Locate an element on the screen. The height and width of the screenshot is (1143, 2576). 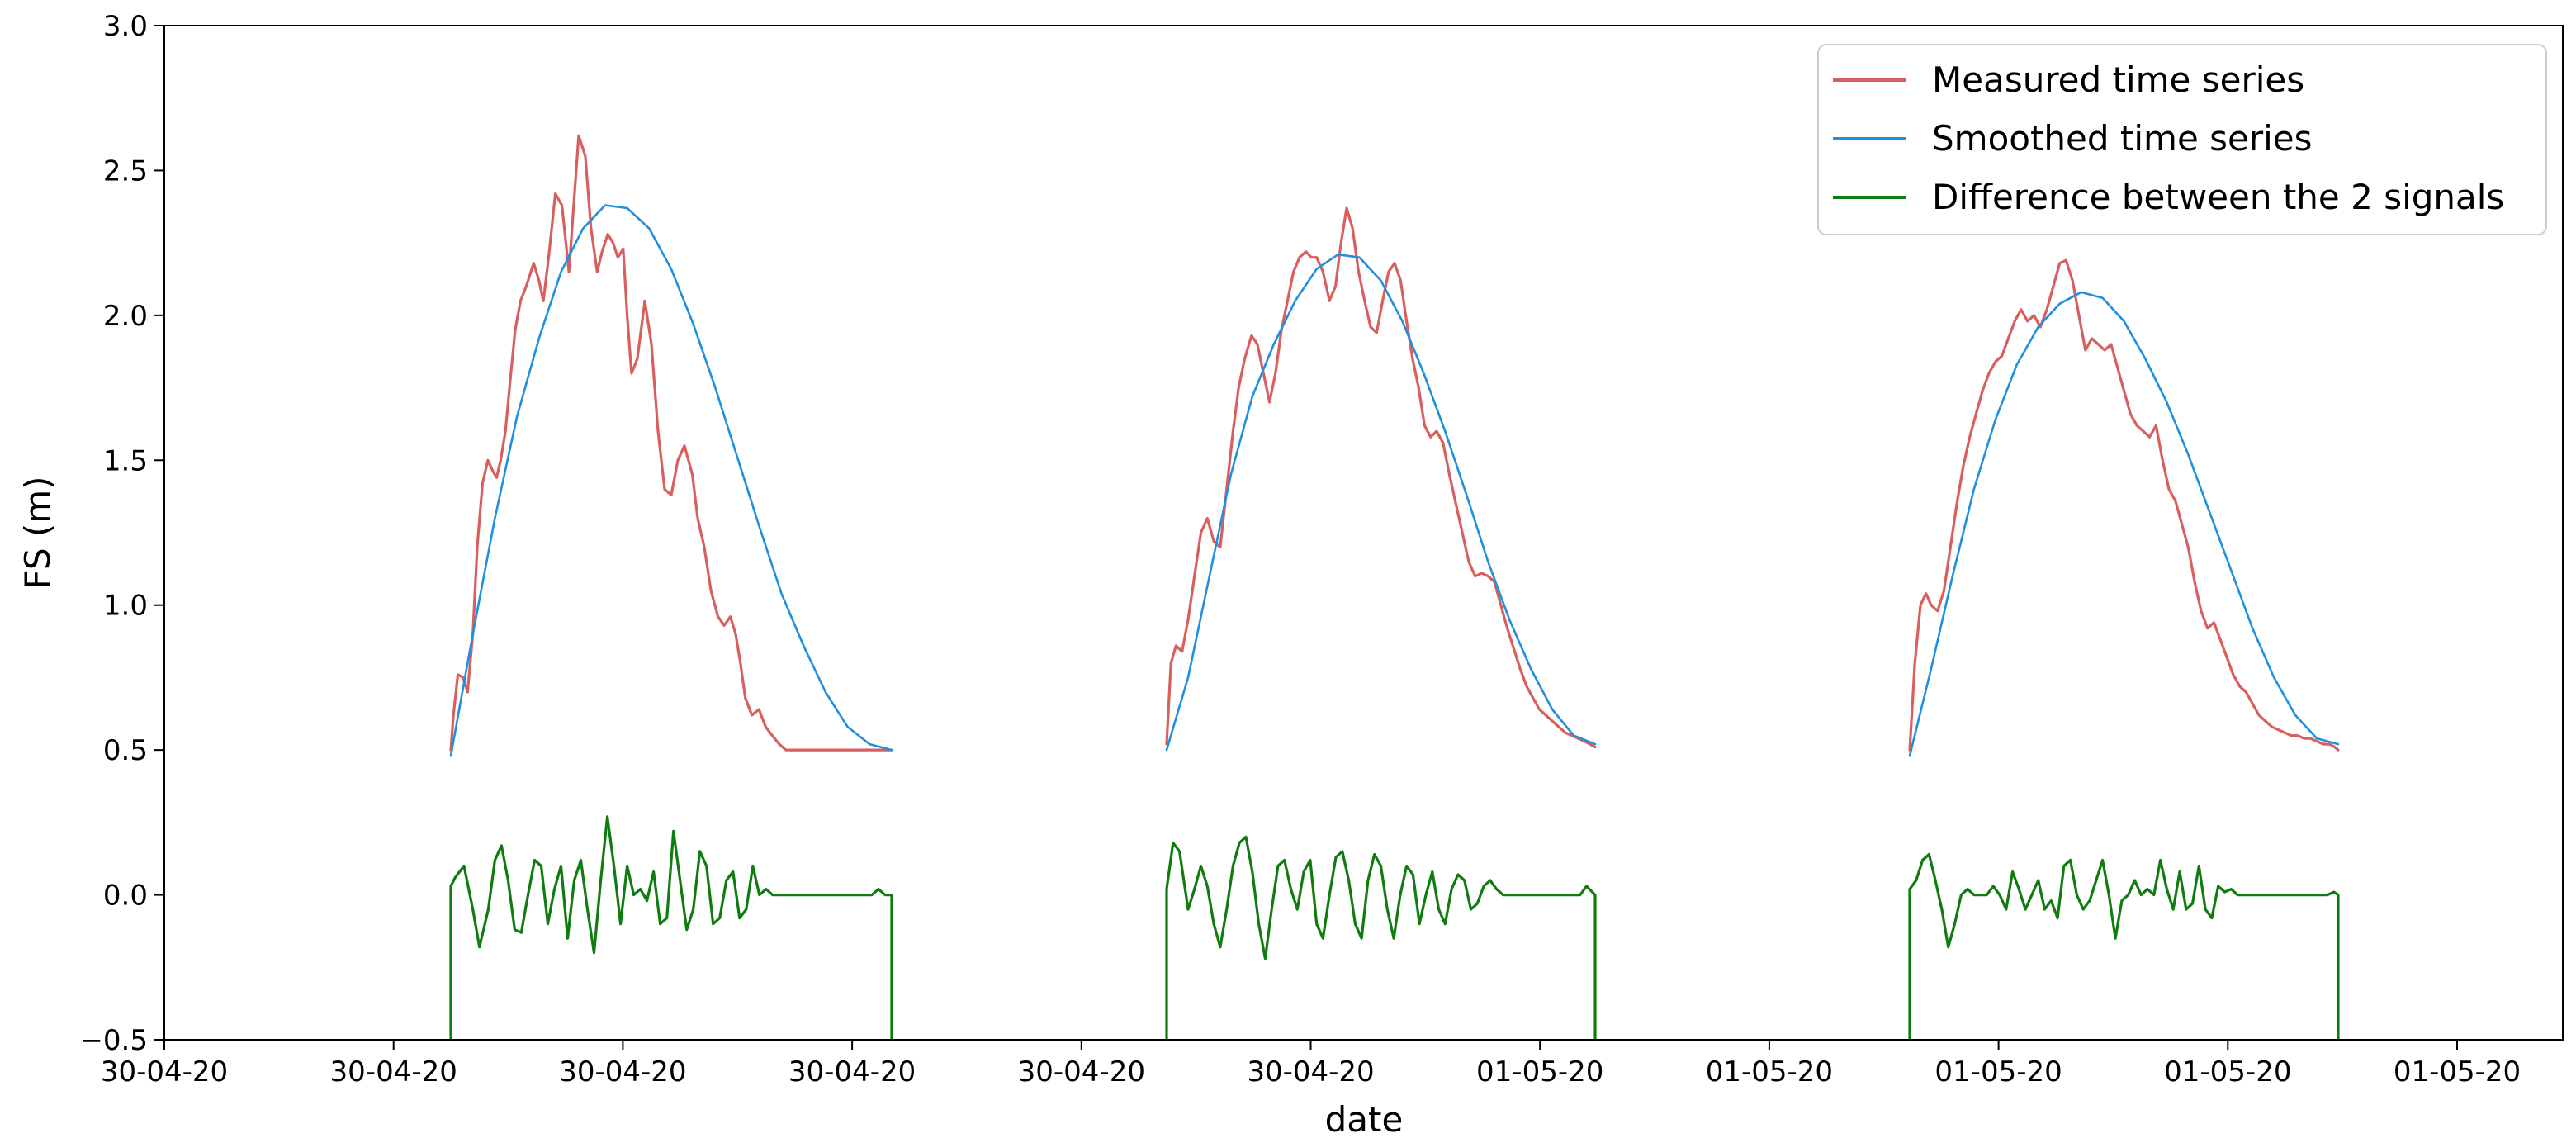
legend-label: Smoothed time series is located at coordinates (2122, 138).